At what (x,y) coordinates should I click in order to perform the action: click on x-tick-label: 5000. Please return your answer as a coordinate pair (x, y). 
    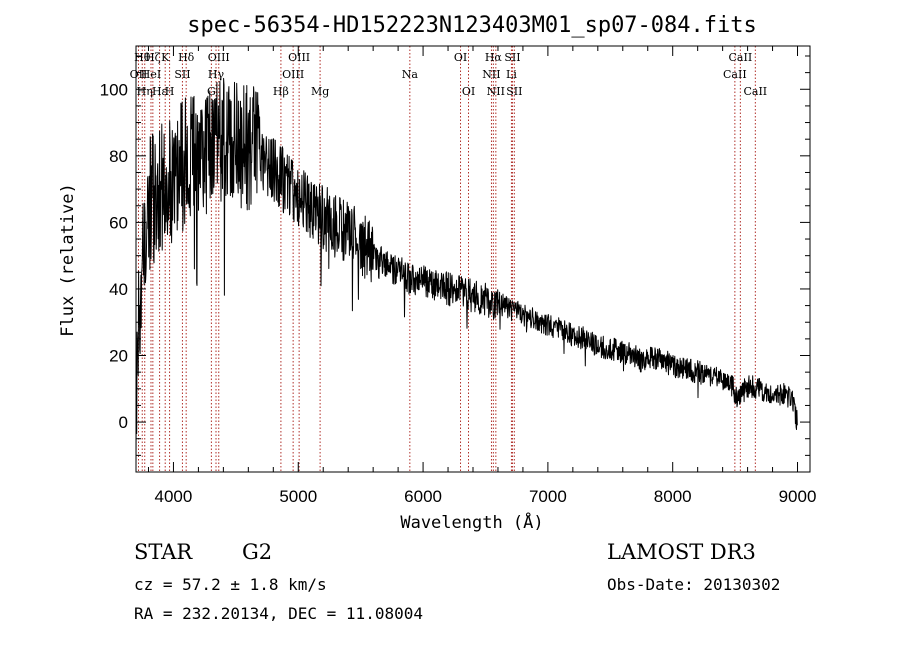
    Looking at the image, I should click on (298, 496).